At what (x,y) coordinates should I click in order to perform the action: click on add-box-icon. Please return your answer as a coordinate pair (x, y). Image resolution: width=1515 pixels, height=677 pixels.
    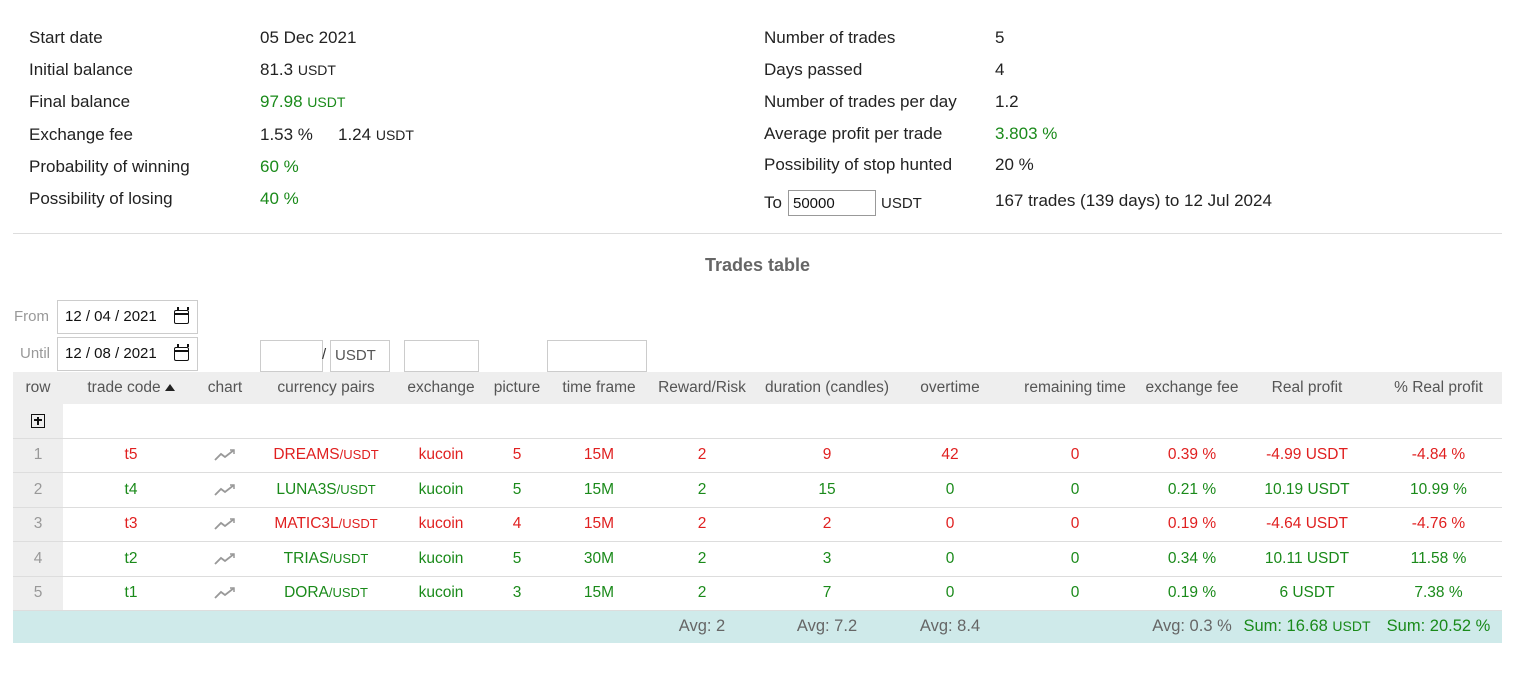
    Looking at the image, I should click on (38, 420).